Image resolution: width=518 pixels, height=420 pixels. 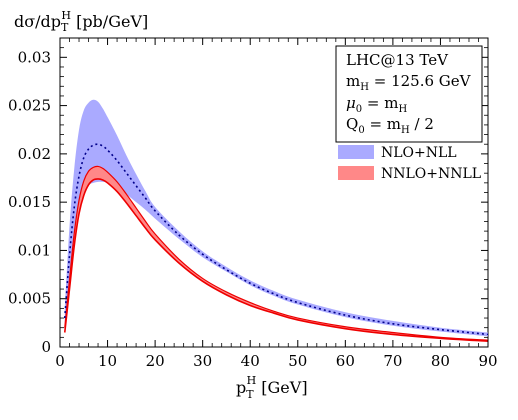 I want to click on legend-label-nlo-nll: NLO+NLL, so click(x=419, y=153).